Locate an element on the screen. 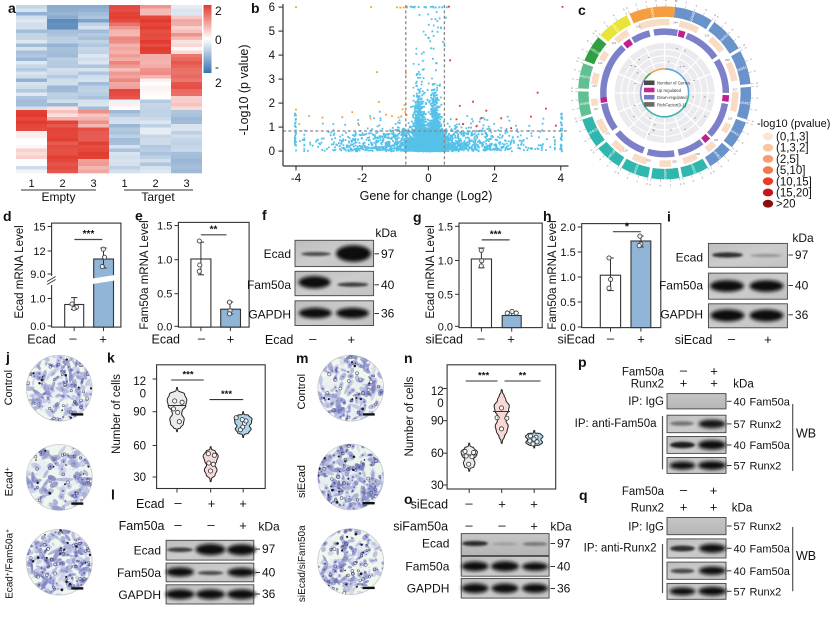 This screenshot has height=624, width=836. svg-text: Up regulated is located at coordinates (669, 90).